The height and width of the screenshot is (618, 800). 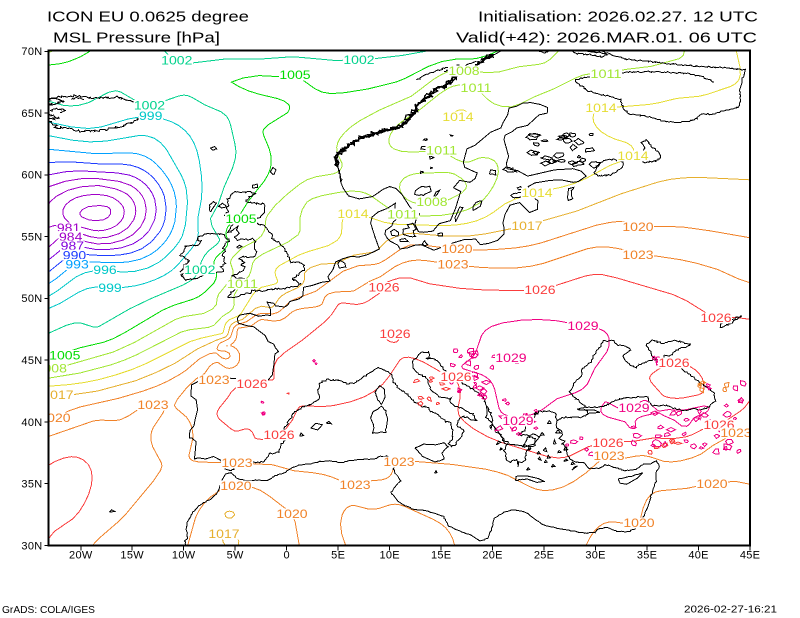 What do you see at coordinates (31, 237) in the screenshot?
I see `svg-text: 55N` at bounding box center [31, 237].